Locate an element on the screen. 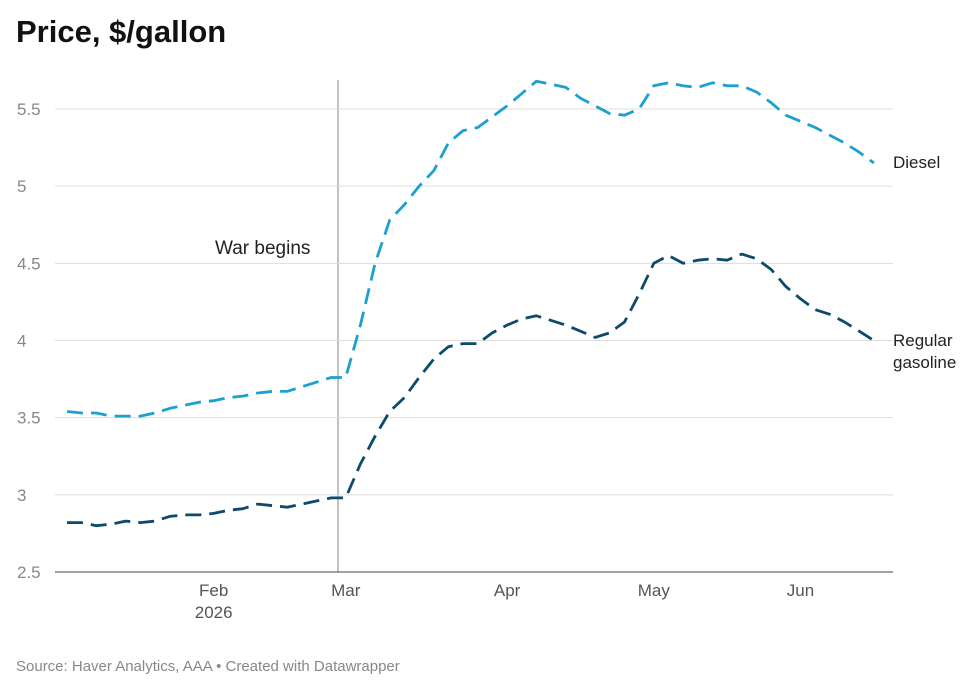 The image size is (980, 695). y-tick-label: 4 is located at coordinates (21, 341).